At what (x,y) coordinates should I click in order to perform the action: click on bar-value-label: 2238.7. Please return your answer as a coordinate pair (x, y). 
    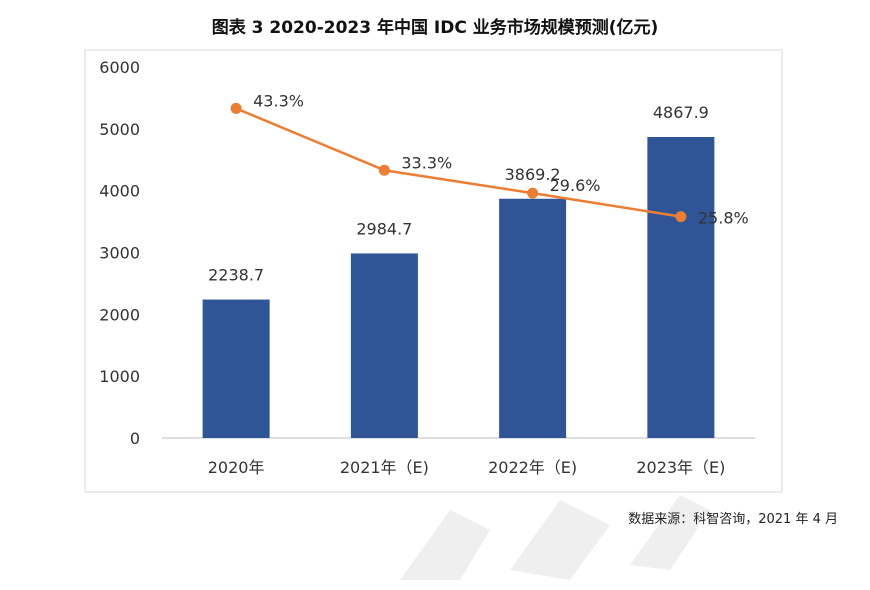
    Looking at the image, I should click on (236, 275).